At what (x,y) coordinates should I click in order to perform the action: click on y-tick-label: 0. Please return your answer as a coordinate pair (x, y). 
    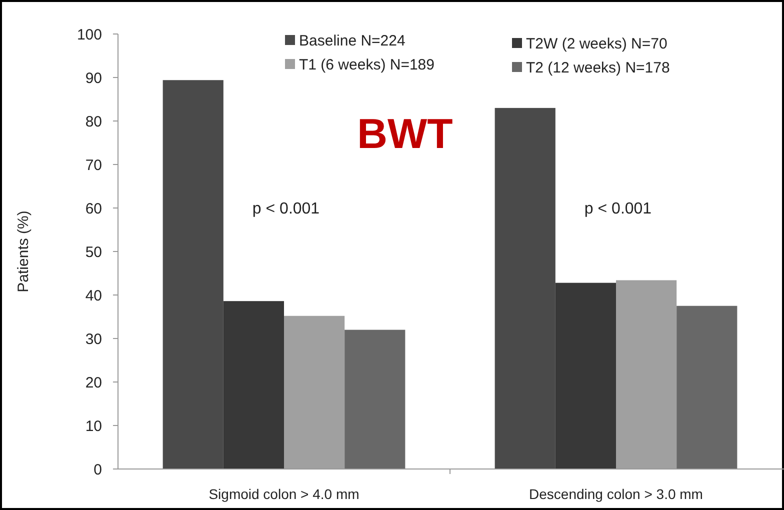
    Looking at the image, I should click on (98, 469).